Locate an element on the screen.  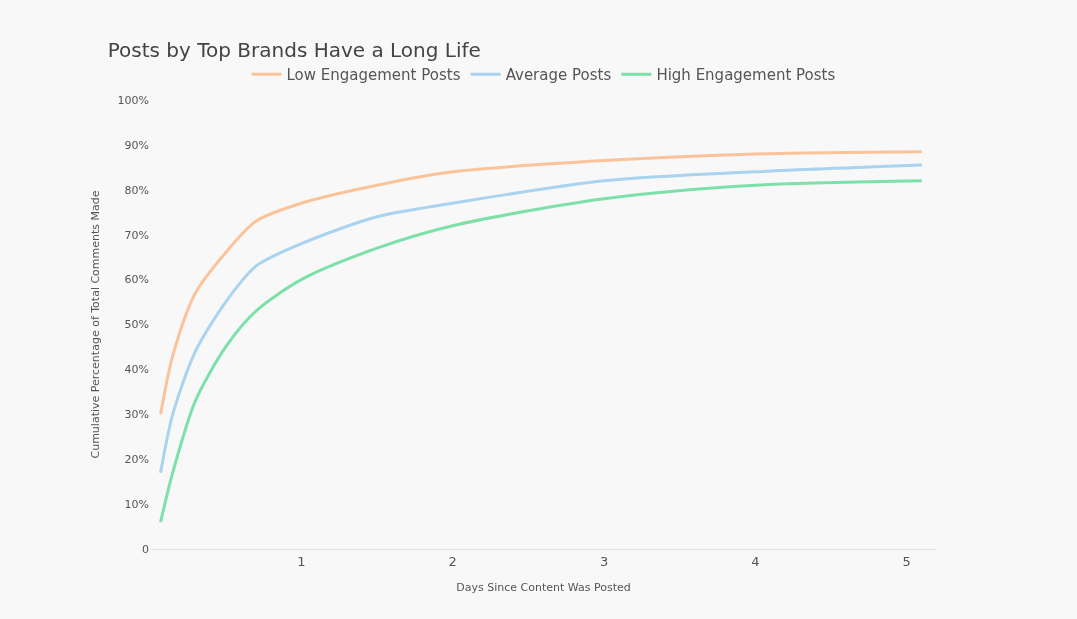
x-tick-label: 1 is located at coordinates (301, 561).